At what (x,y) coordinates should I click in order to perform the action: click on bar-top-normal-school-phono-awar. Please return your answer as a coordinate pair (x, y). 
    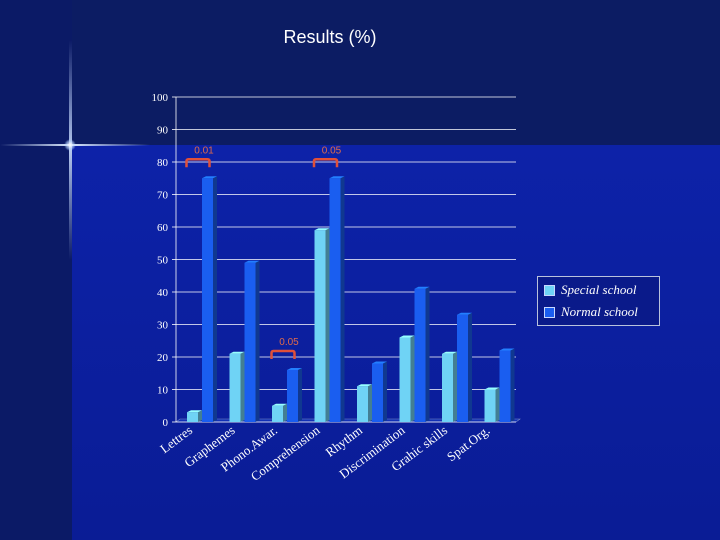
    Looking at the image, I should click on (294, 369).